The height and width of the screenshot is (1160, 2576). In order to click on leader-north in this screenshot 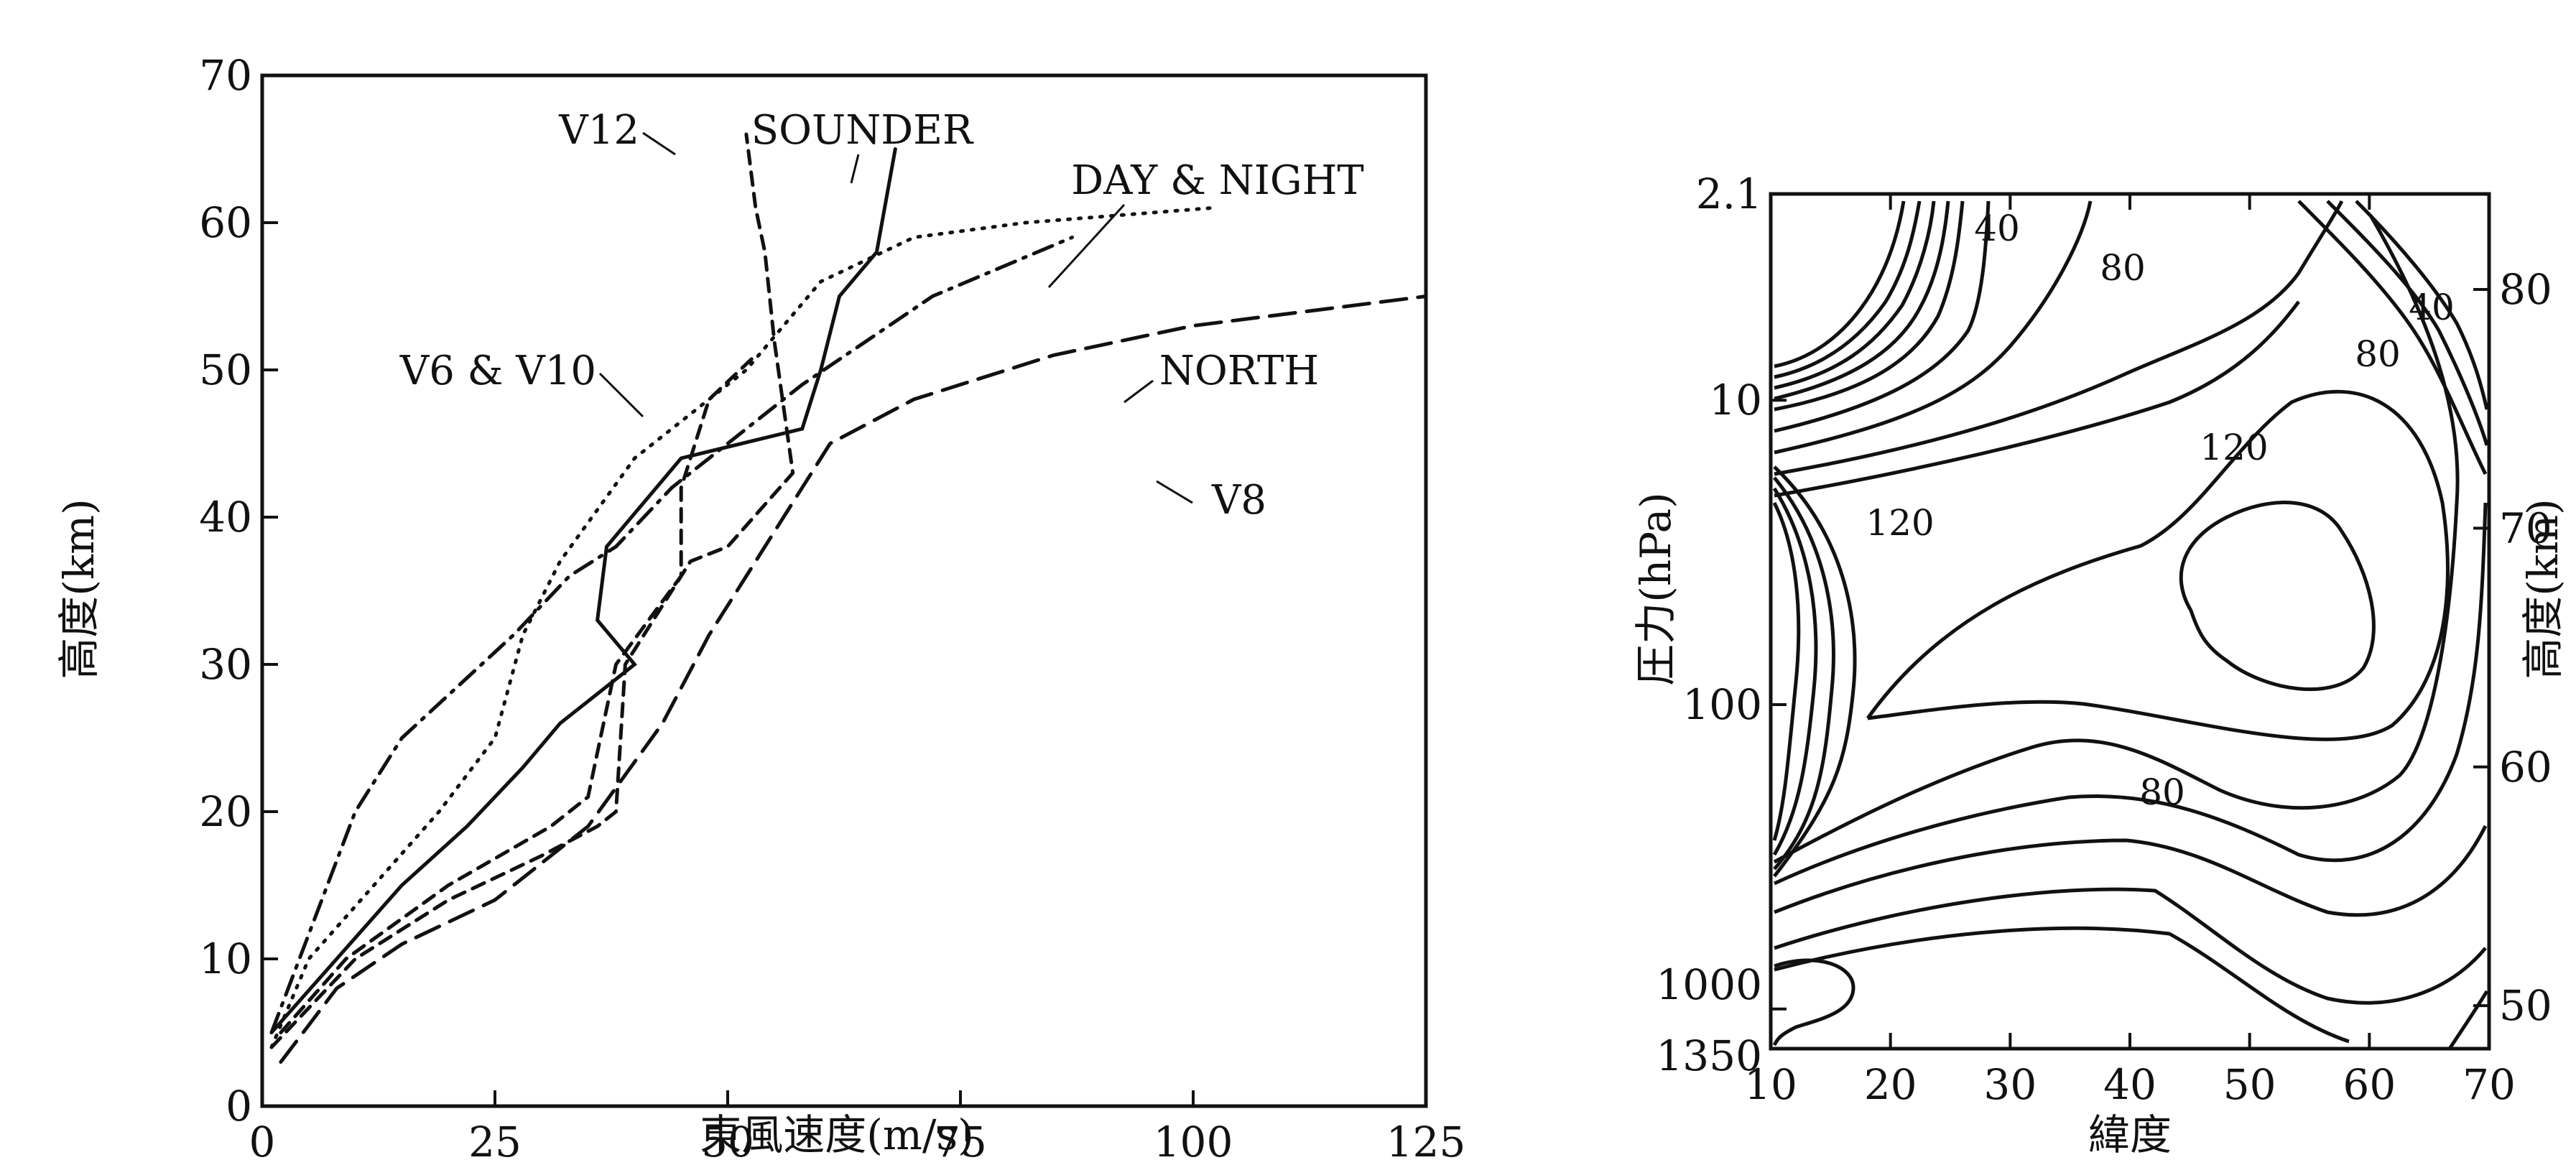, I will do `click(1138, 391)`.